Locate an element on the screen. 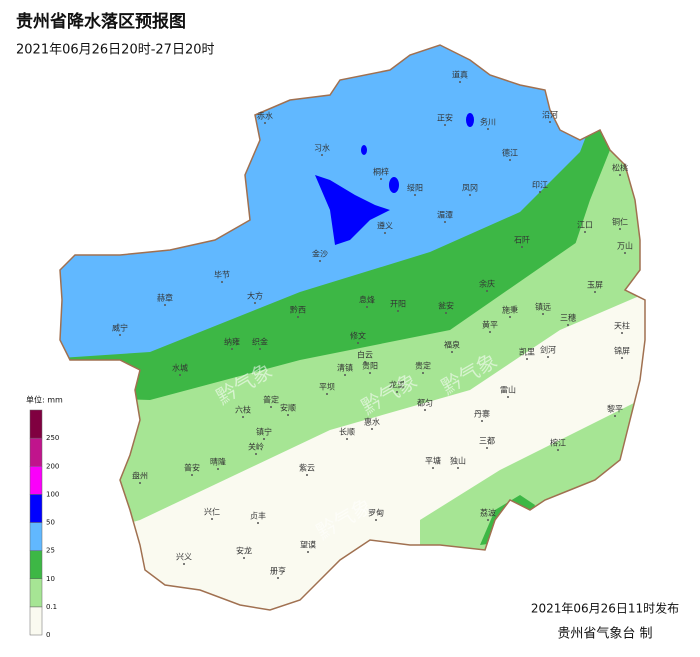 The width and height of the screenshot is (700, 657). city-label: 长顺 is located at coordinates (347, 432).